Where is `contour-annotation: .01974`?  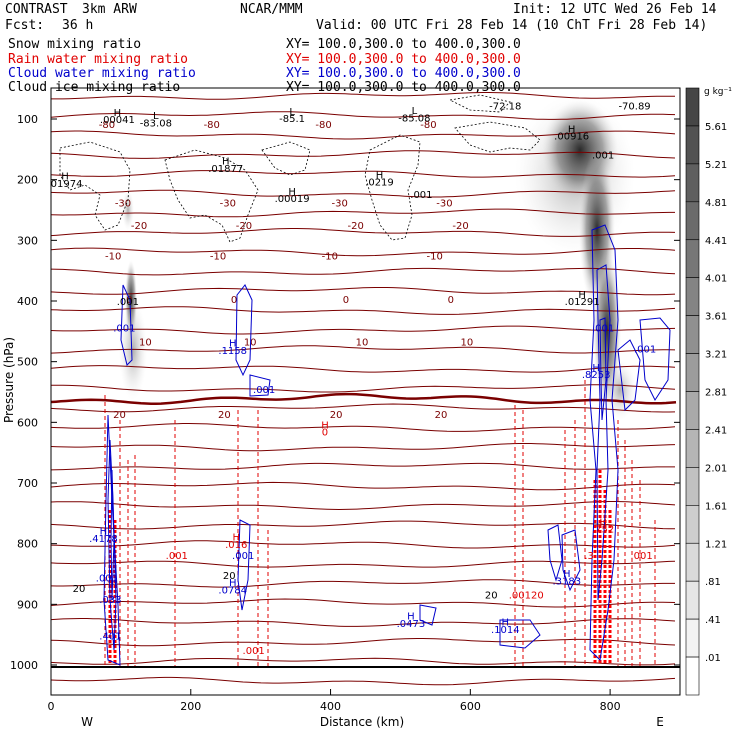 contour-annotation: .01974 is located at coordinates (64, 184).